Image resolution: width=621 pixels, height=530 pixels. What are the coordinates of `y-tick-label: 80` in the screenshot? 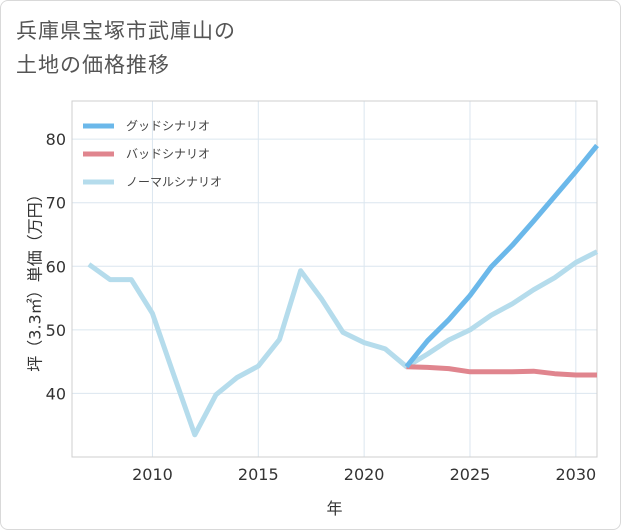 It's located at (56, 139).